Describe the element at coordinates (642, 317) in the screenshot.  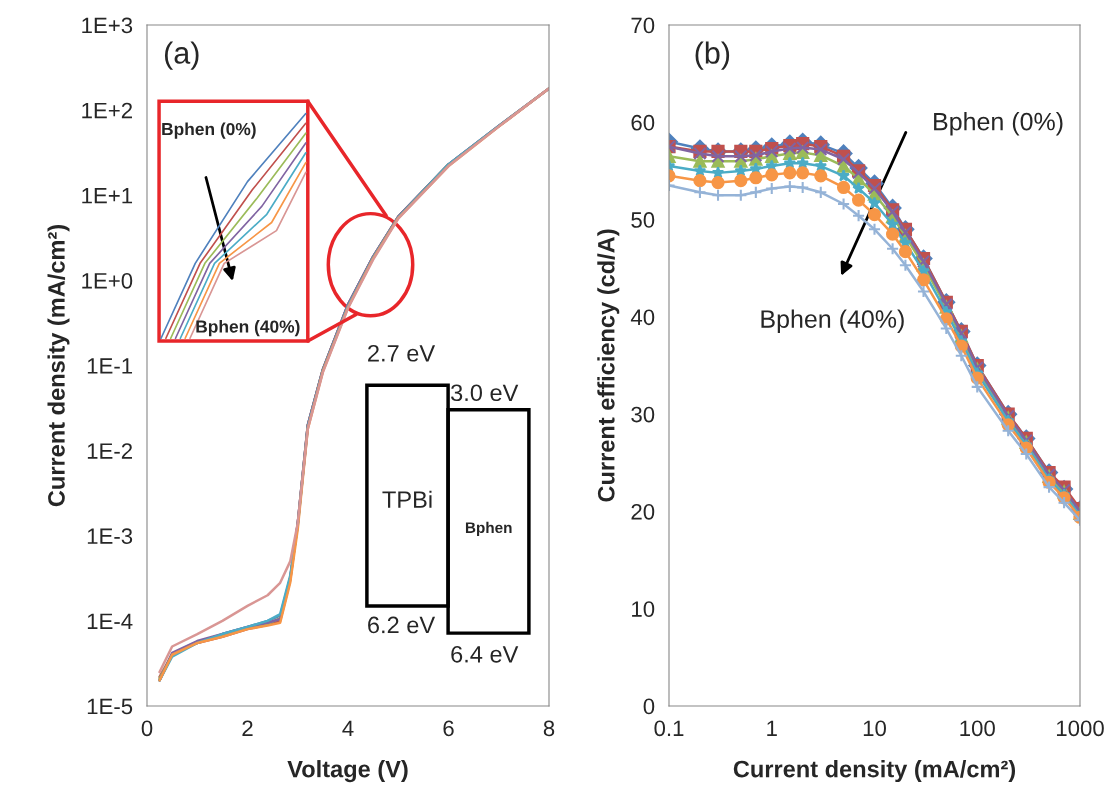
I see `y-tick-label: 40` at that location.